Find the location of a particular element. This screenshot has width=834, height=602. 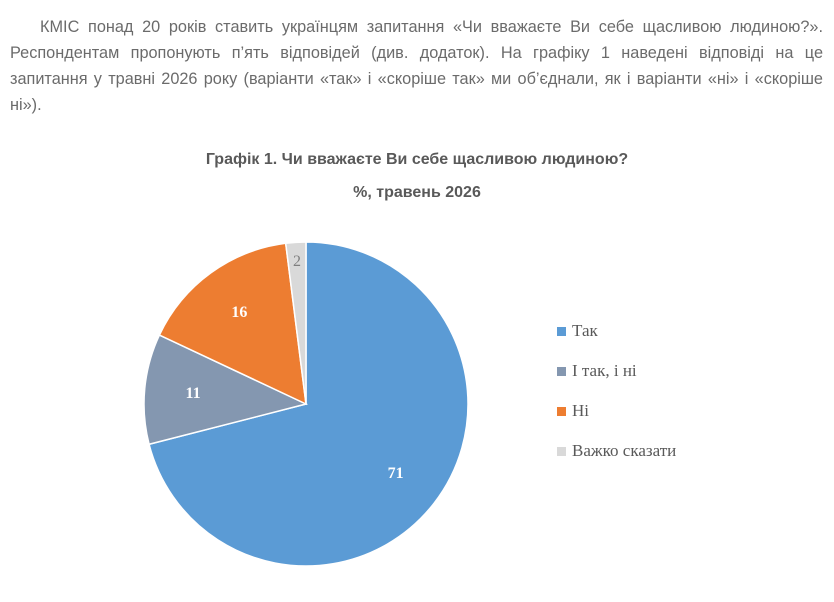

legend-label: Ні is located at coordinates (580, 410).